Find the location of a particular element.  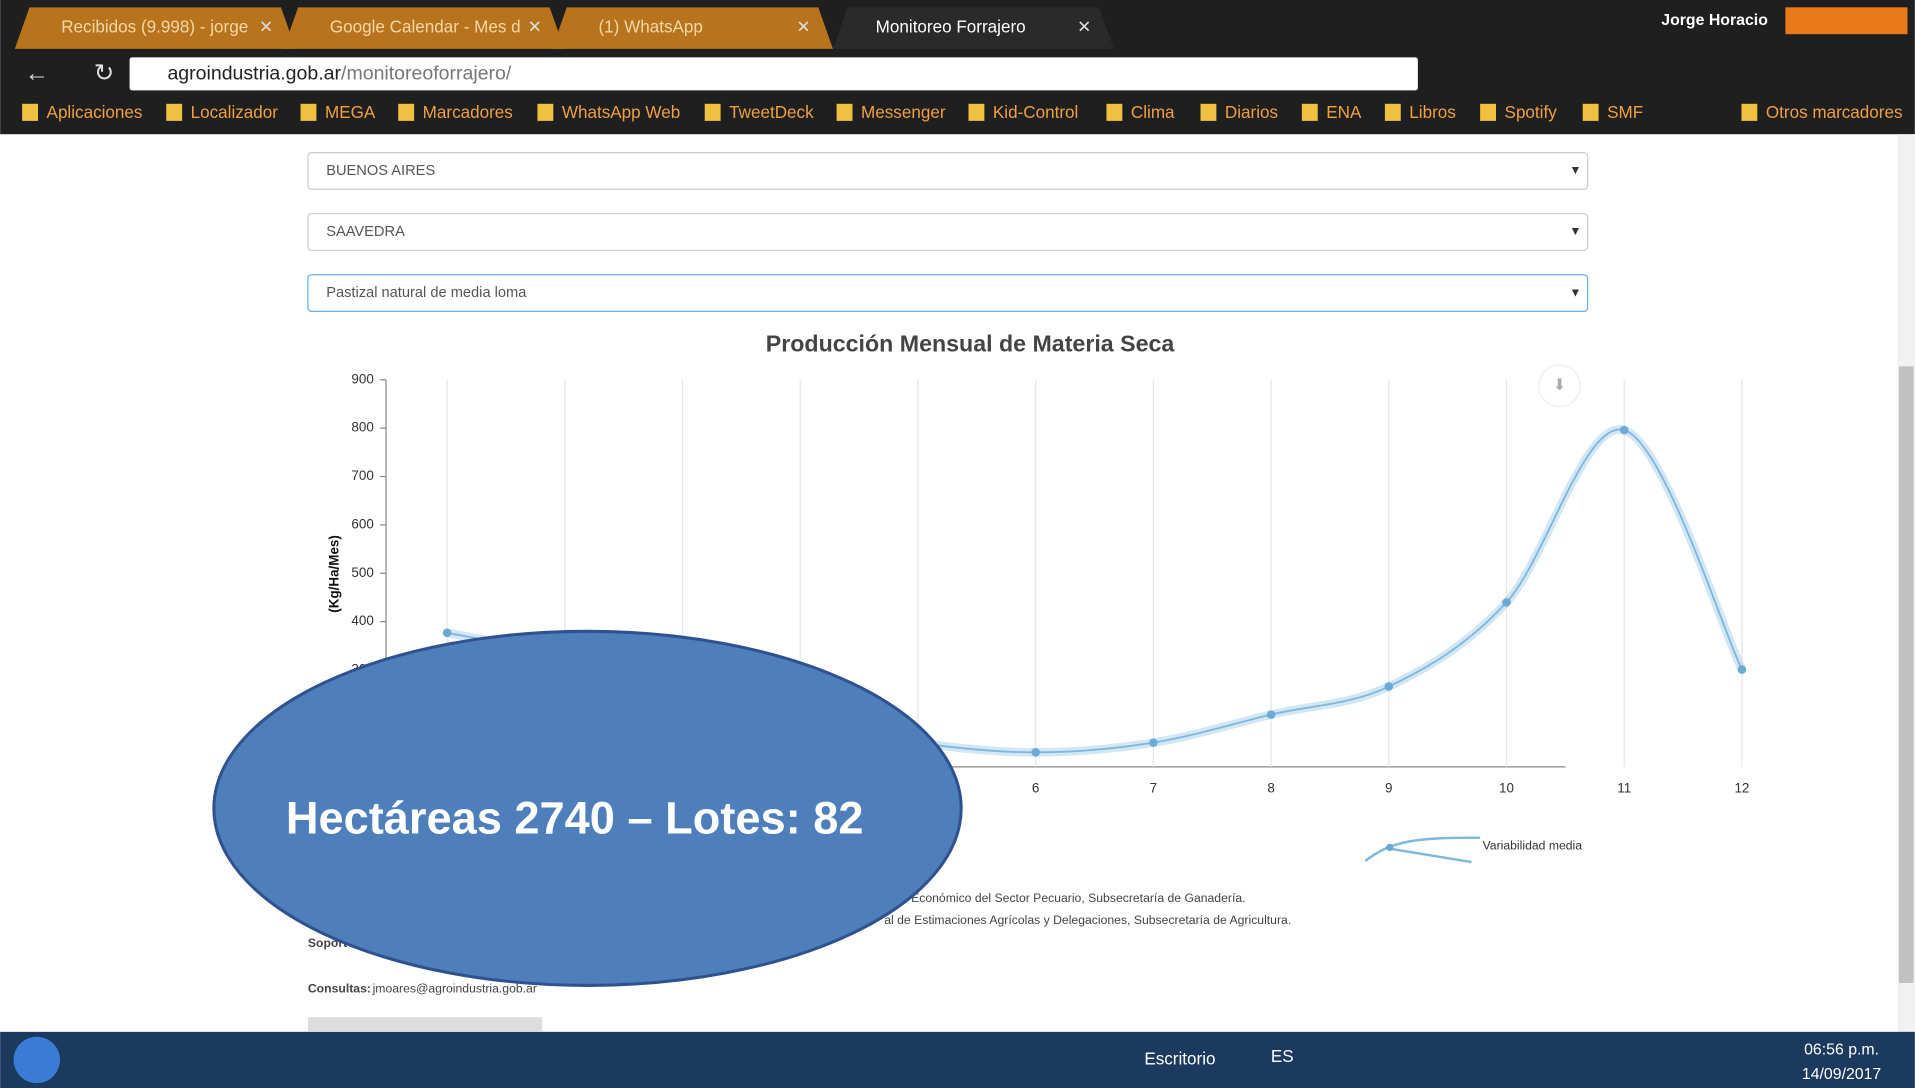

select-value: Pastizal natural de media loma is located at coordinates (426, 293).